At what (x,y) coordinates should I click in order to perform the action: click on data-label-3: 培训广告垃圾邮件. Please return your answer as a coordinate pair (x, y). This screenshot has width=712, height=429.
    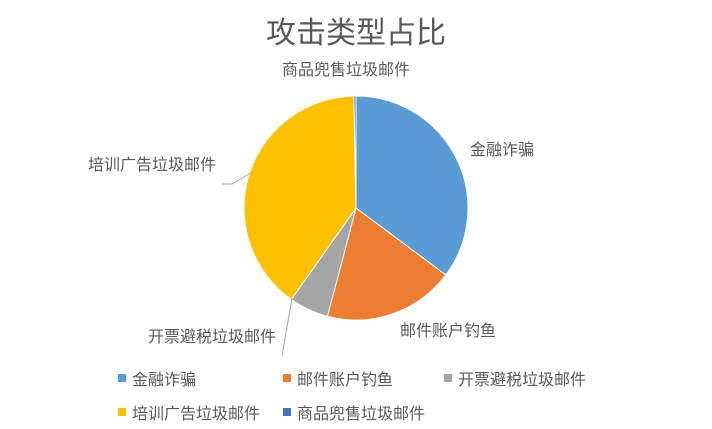
    Looking at the image, I should click on (152, 164).